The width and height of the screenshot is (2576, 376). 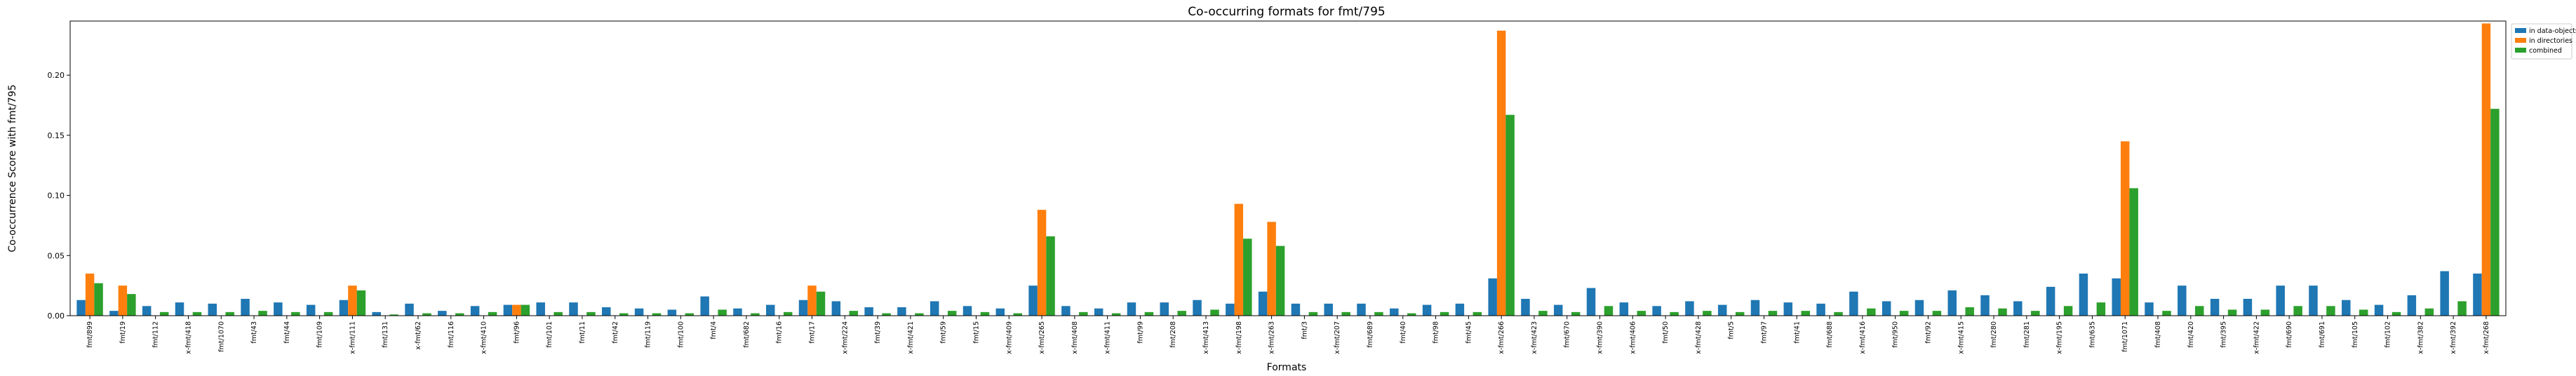 What do you see at coordinates (1140, 332) in the screenshot?
I see `x-tick-label: fmt/99` at bounding box center [1140, 332].